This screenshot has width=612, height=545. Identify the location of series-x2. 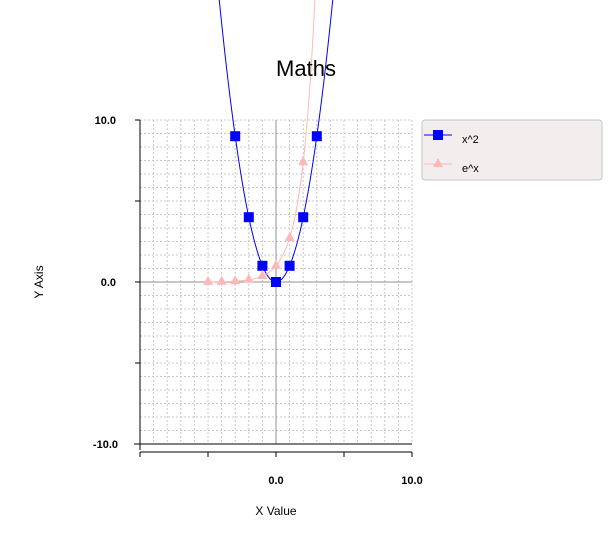
(276, 143).